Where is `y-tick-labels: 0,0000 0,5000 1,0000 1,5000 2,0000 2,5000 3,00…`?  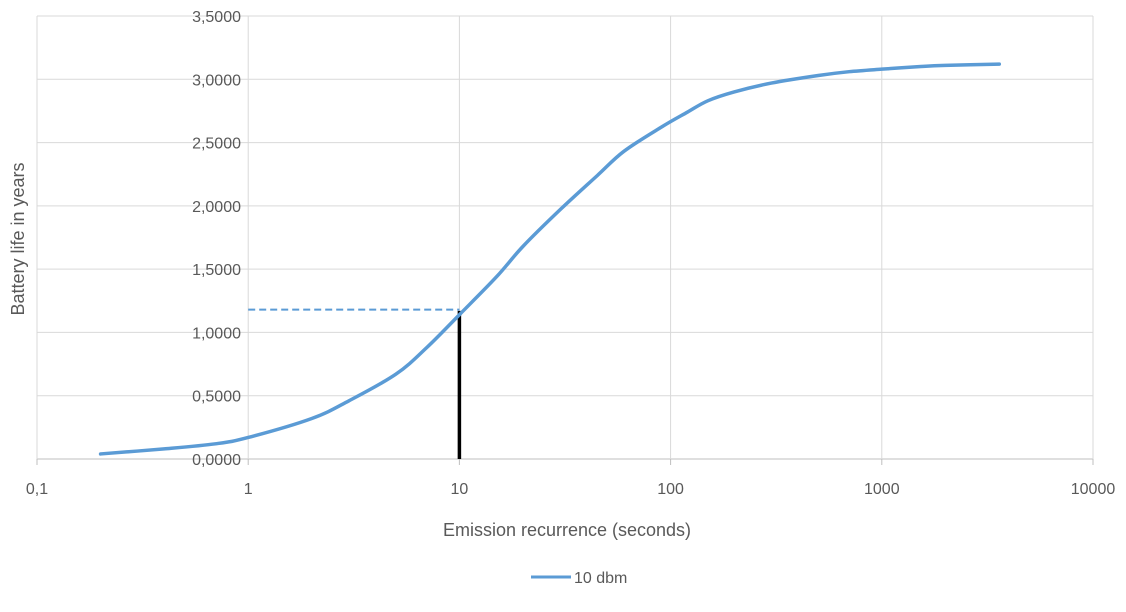 y-tick-labels: 0,0000 0,5000 1,0000 1,5000 2,0000 2,5000 3,00… is located at coordinates (216, 239).